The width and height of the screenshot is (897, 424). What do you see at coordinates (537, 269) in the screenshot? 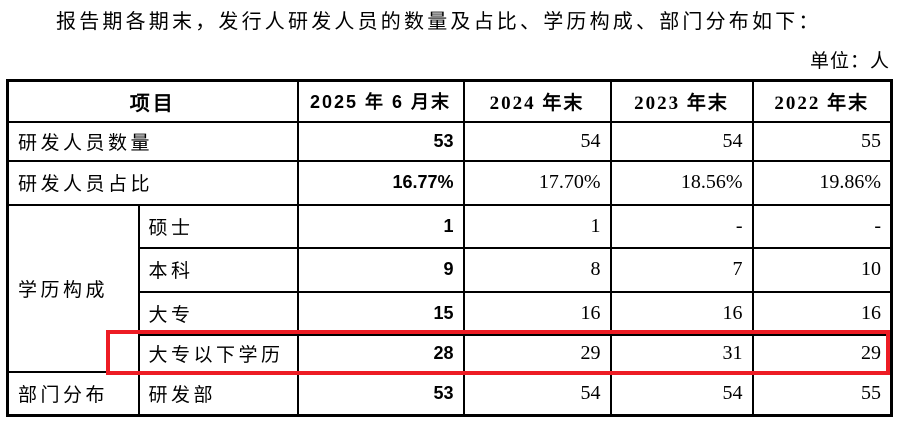
I see `cell-bachelor-2024: 8` at bounding box center [537, 269].